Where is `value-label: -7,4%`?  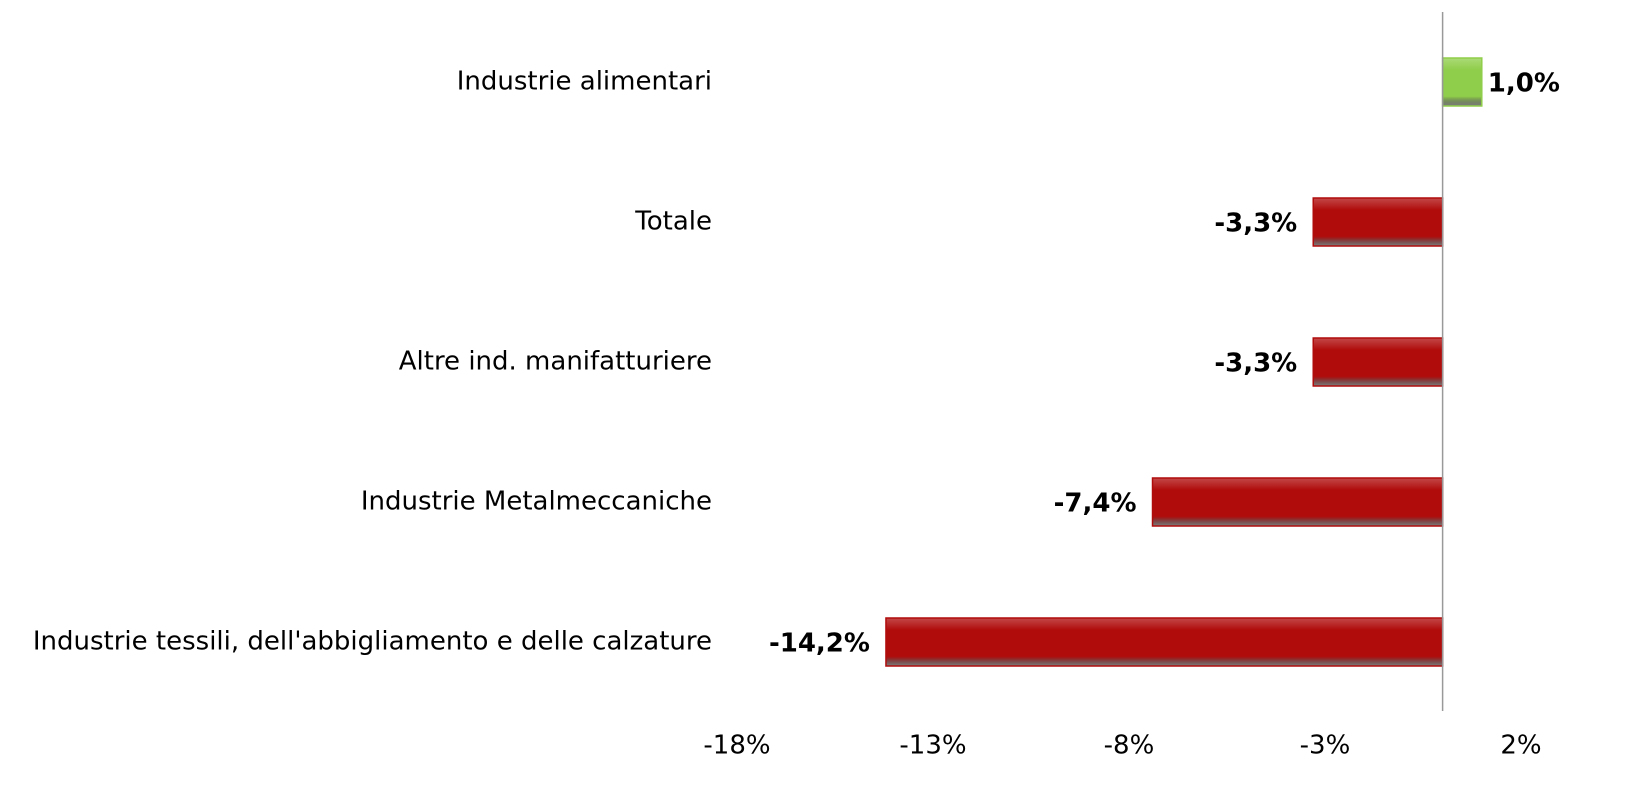 value-label: -7,4% is located at coordinates (1095, 504).